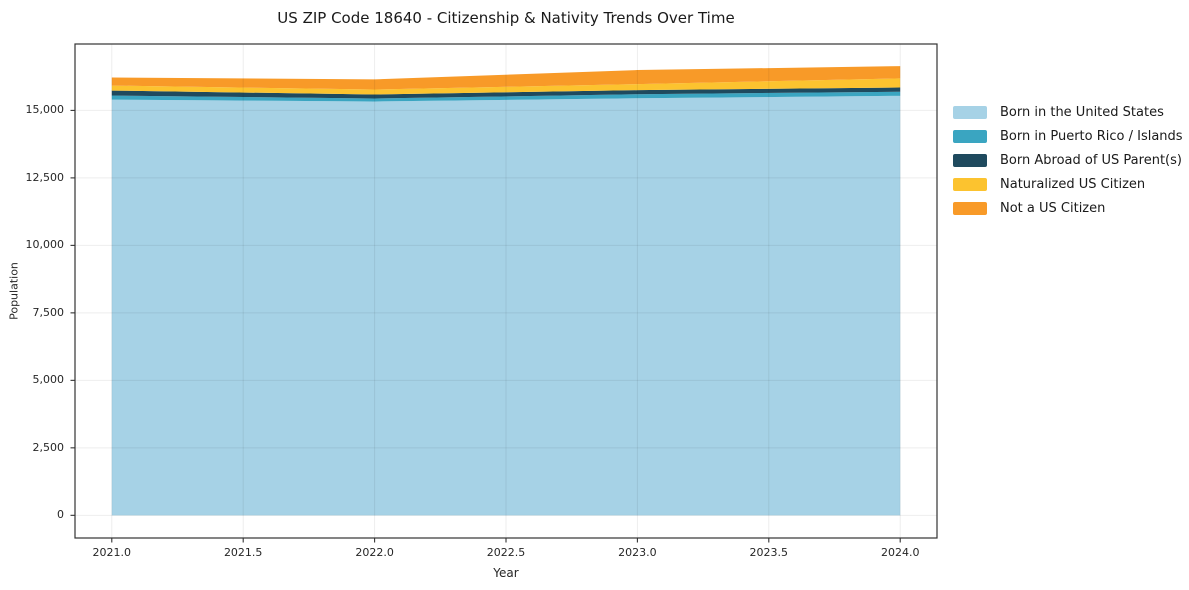 Image resolution: width=1189 pixels, height=590 pixels. Describe the element at coordinates (48, 447) in the screenshot. I see `y-tick-label: 2,500` at that location.